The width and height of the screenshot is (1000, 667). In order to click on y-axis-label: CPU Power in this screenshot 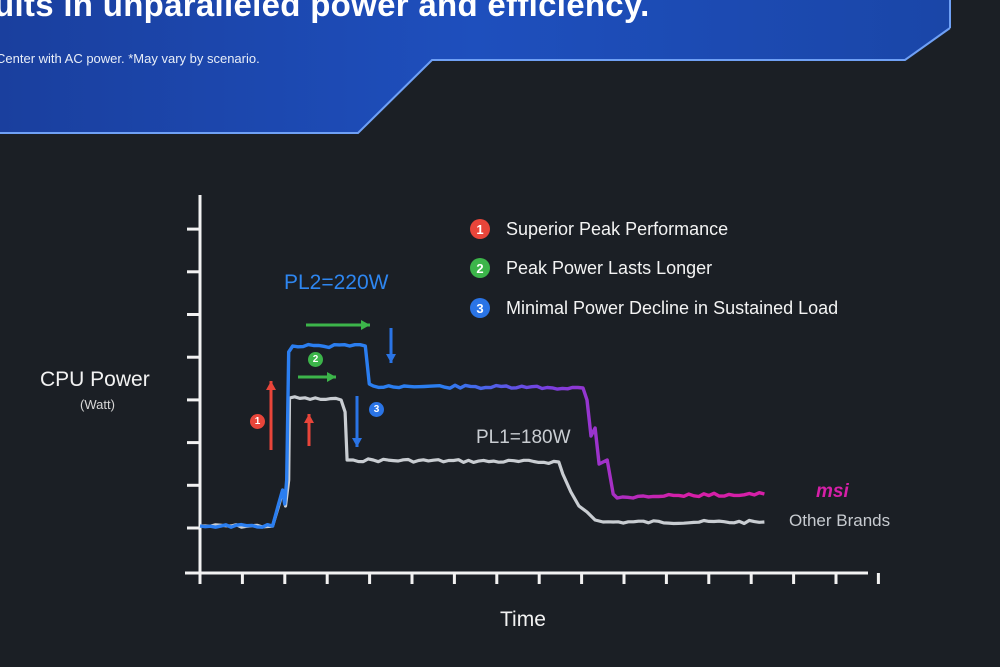, I will do `click(95, 379)`.